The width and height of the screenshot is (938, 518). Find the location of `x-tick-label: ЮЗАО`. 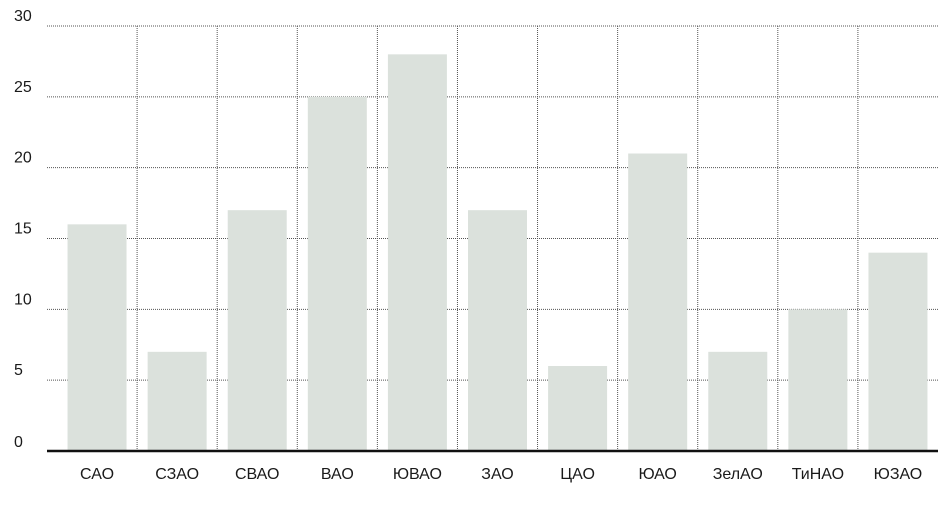

x-tick-label: ЮЗАО is located at coordinates (898, 474).